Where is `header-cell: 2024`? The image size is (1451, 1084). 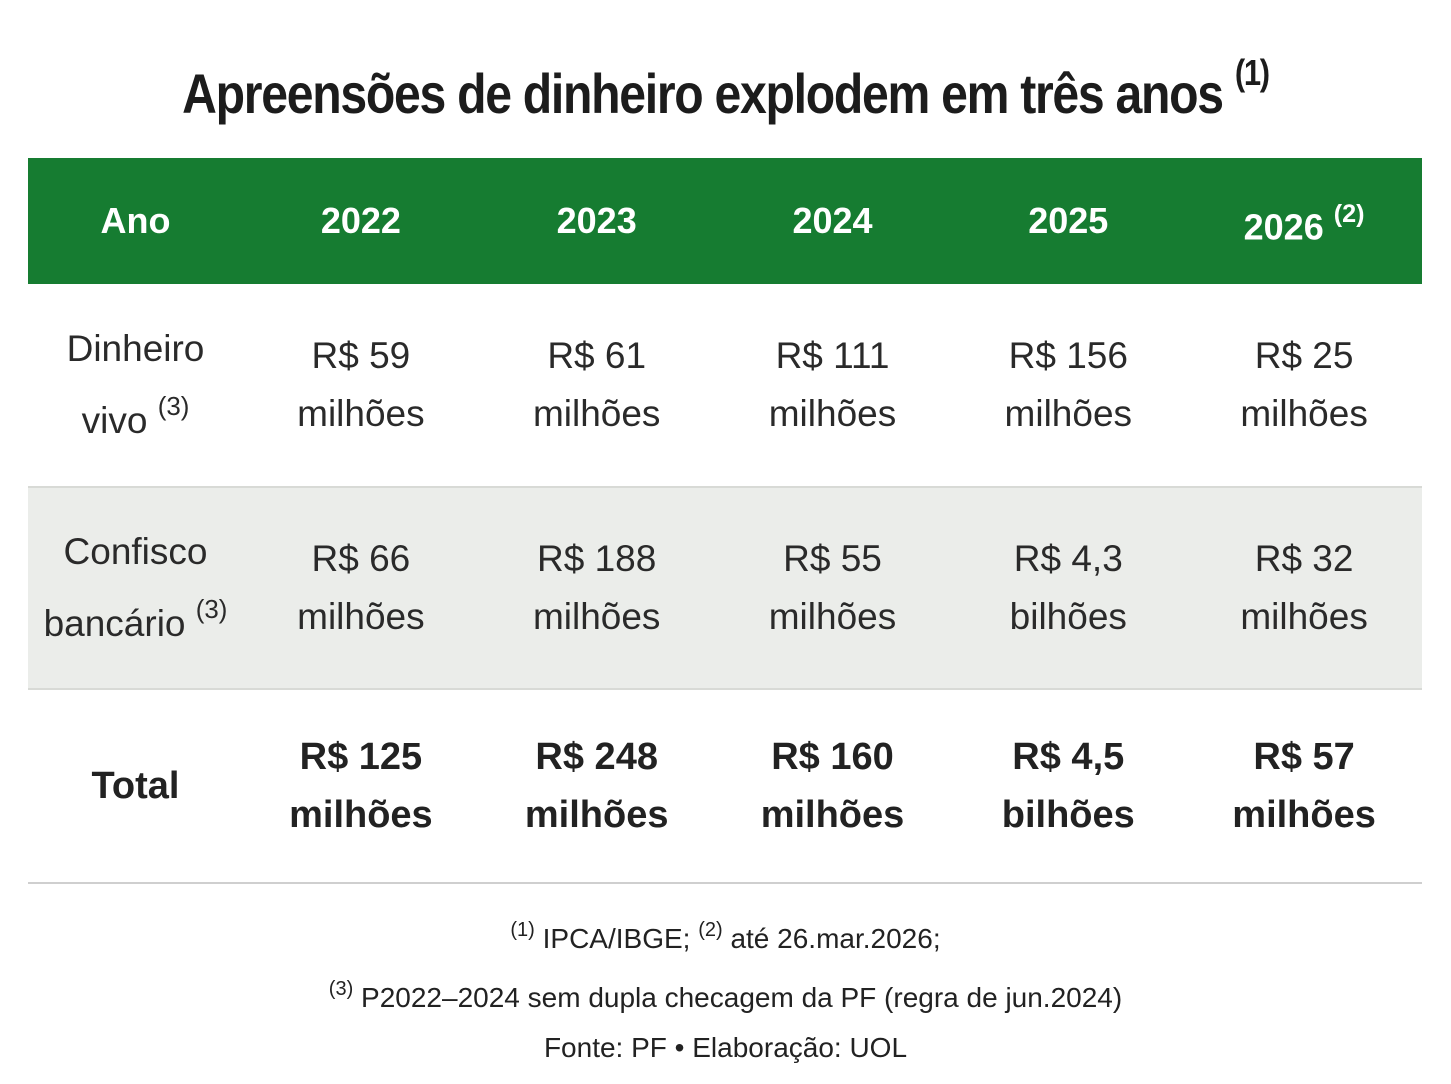 header-cell: 2024 is located at coordinates (833, 221).